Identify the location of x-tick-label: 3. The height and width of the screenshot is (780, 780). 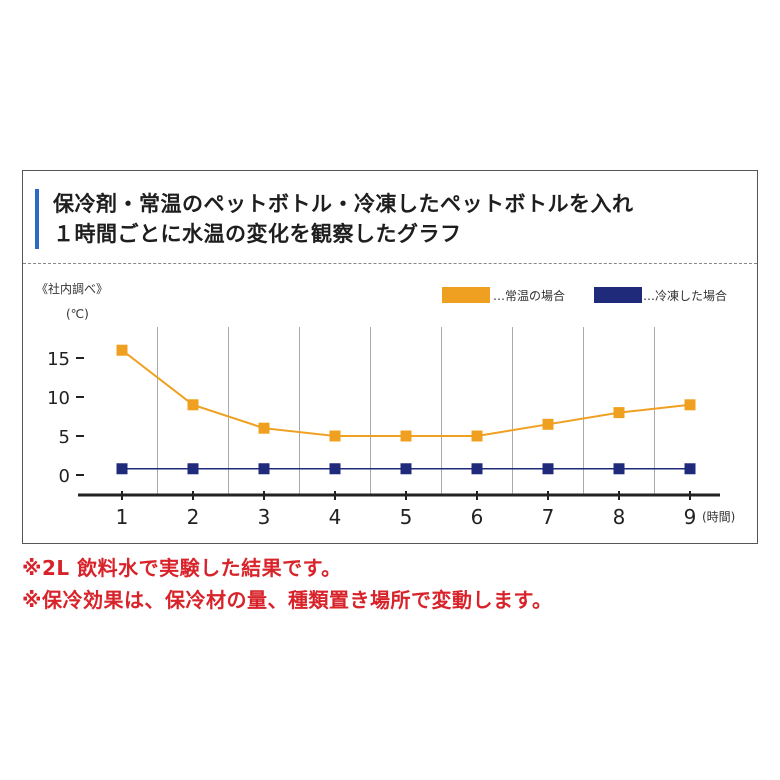
(264, 517).